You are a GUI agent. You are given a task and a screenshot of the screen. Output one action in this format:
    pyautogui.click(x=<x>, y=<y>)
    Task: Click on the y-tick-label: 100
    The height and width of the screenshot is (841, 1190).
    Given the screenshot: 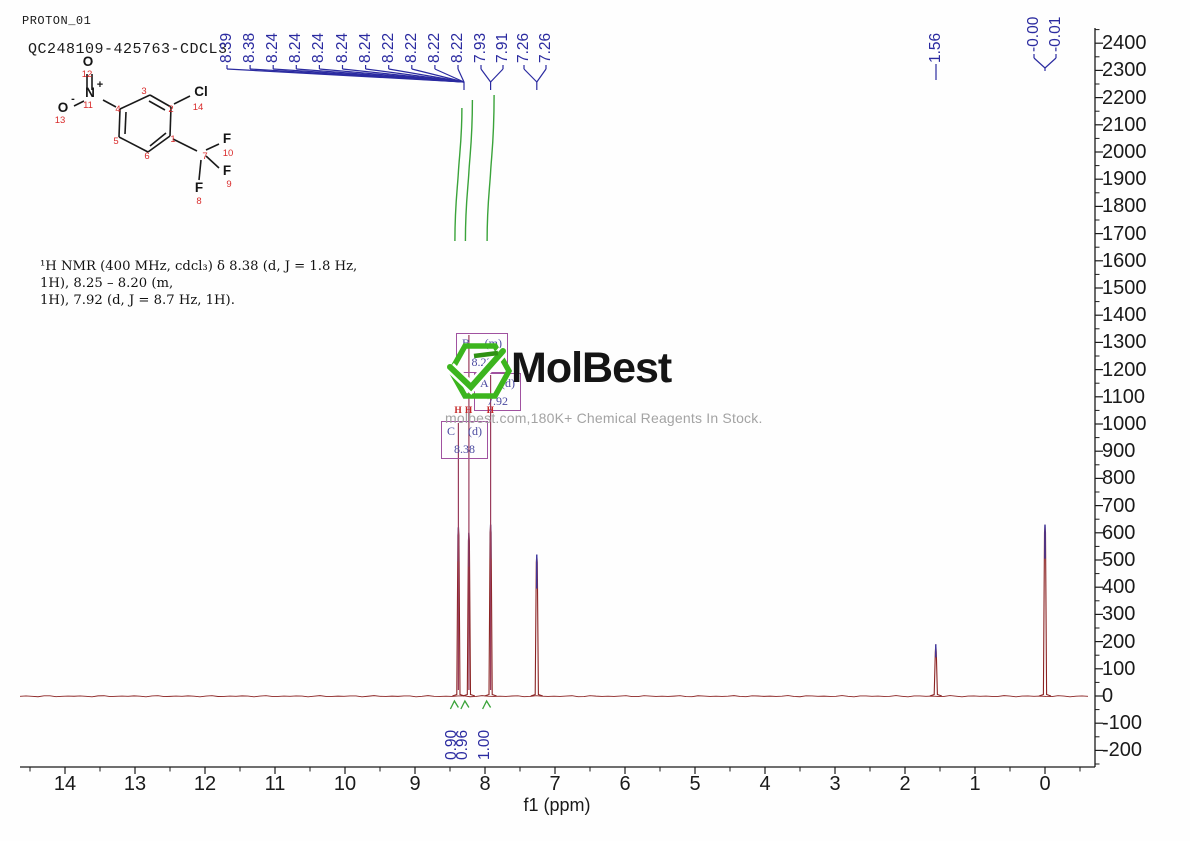 What is the action you would take?
    pyautogui.click(x=1119, y=668)
    